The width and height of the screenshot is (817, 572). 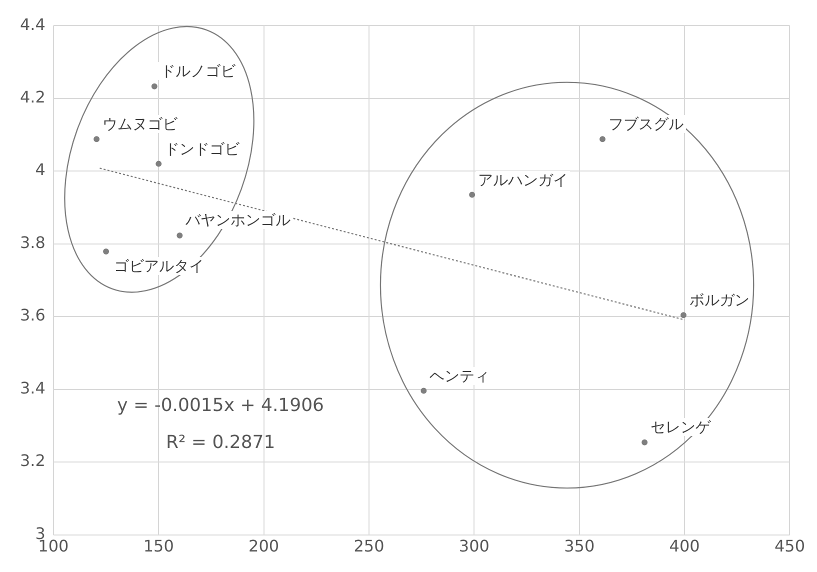 What do you see at coordinates (220, 405) in the screenshot?
I see `annotation: y = -0.0015x + 4.1906` at bounding box center [220, 405].